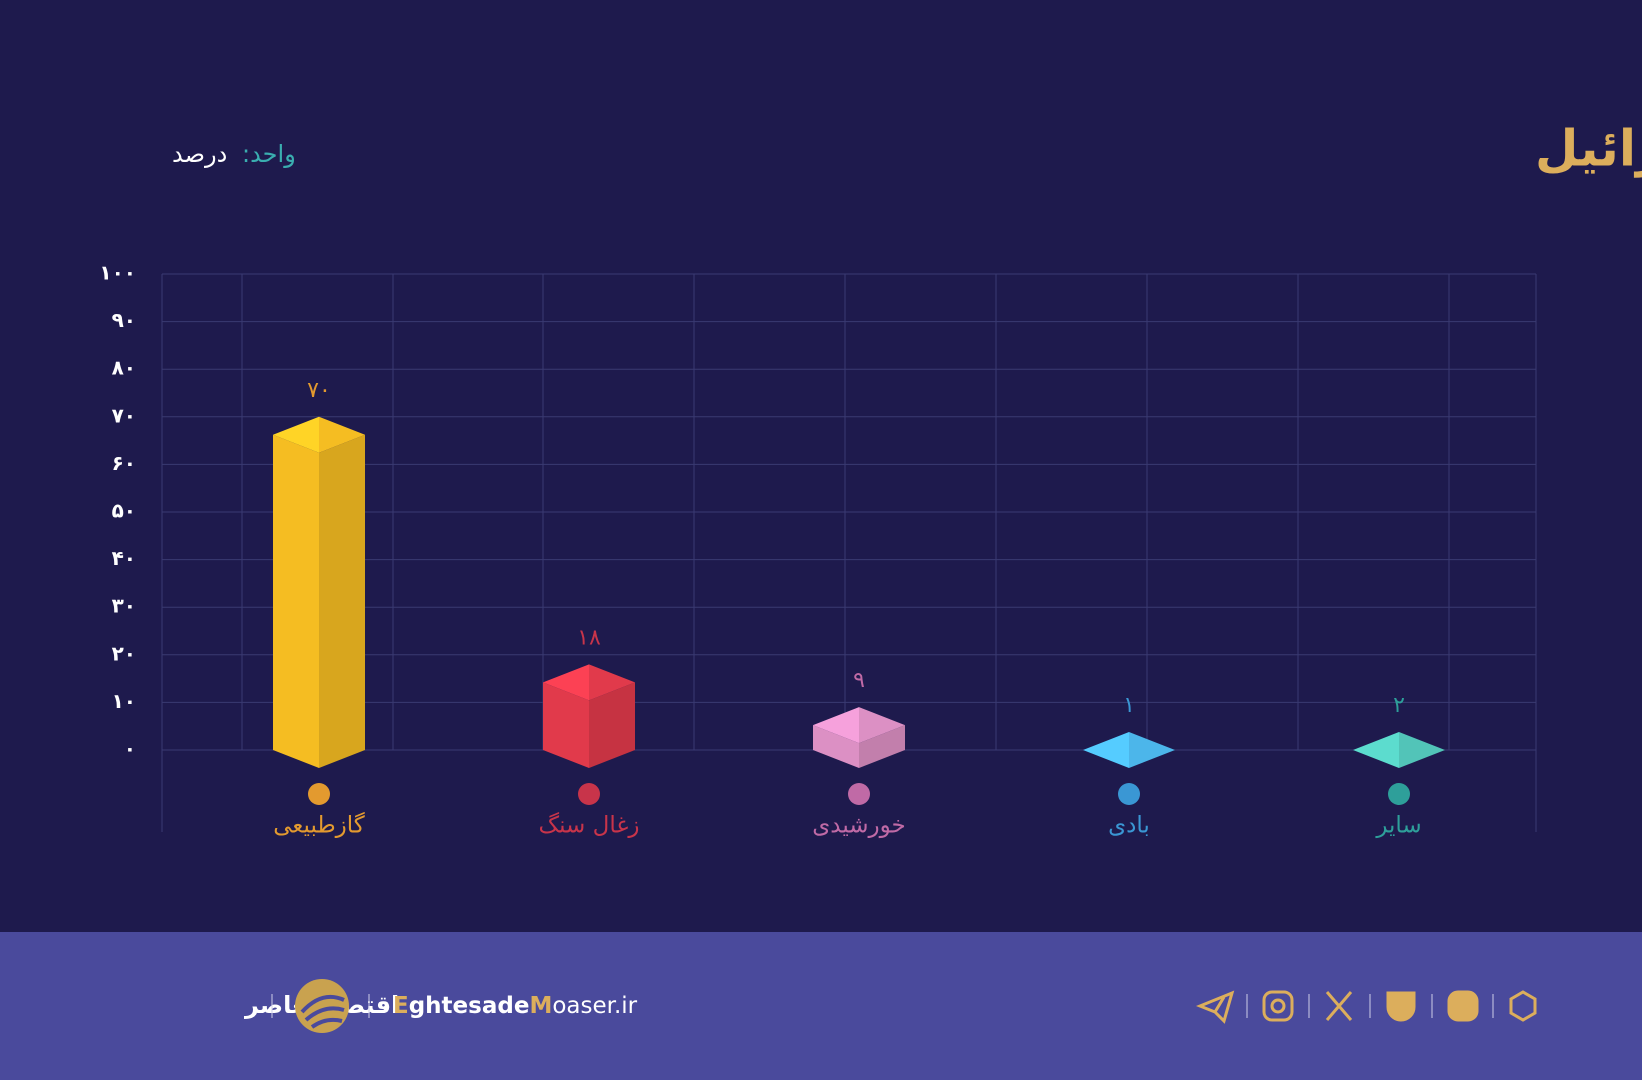 This screenshot has height=1080, width=1642. What do you see at coordinates (1129, 826) in the screenshot?
I see `x-tick-label: بادی` at bounding box center [1129, 826].